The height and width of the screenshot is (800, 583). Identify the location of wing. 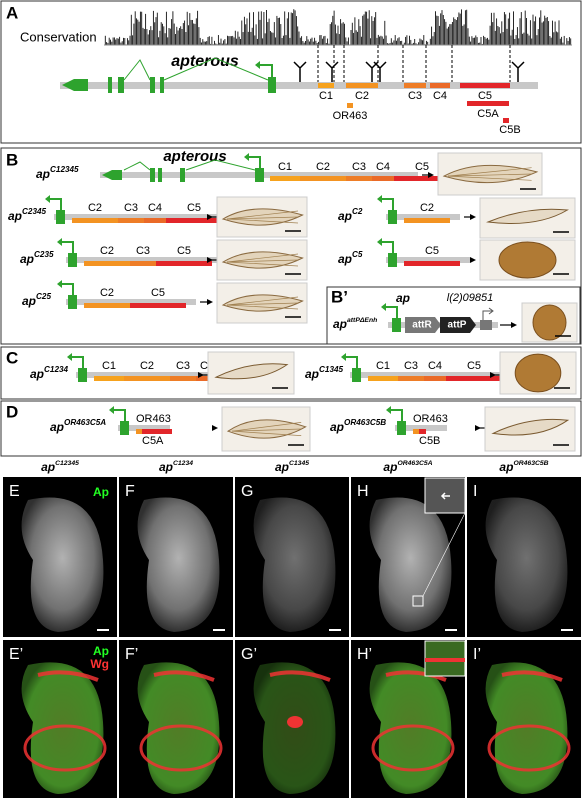
(527, 216).